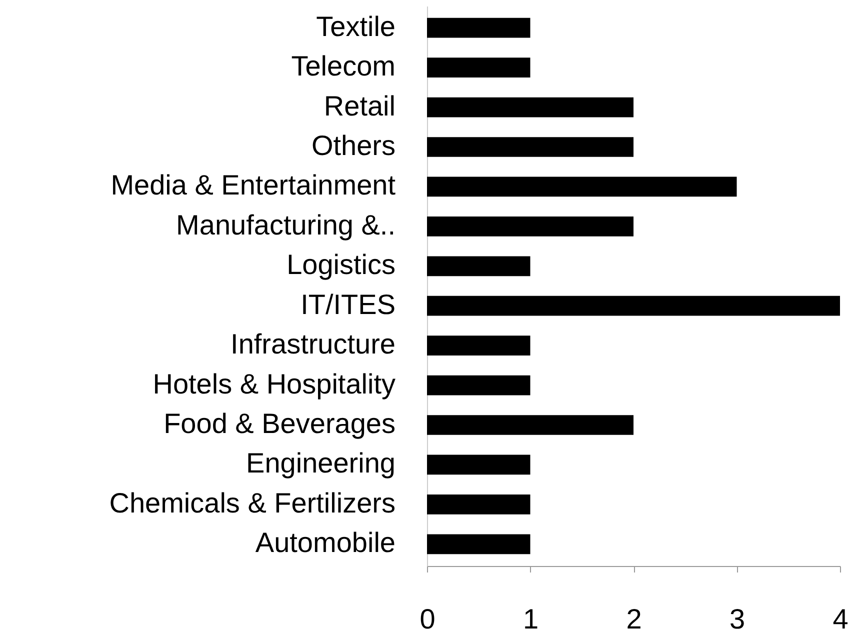 The width and height of the screenshot is (860, 641). Describe the element at coordinates (840, 619) in the screenshot. I see `x-tick-label: 4` at that location.